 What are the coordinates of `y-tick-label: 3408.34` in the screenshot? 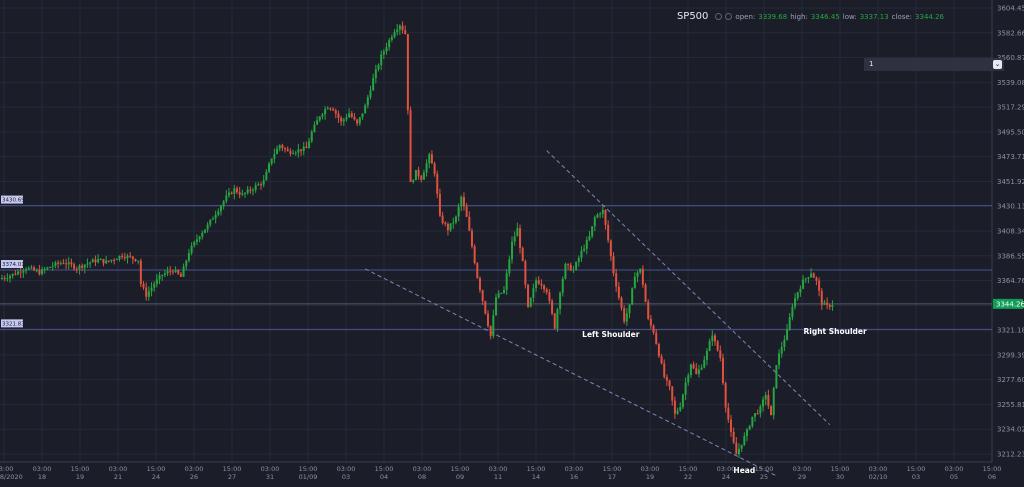 It's located at (1010, 232).